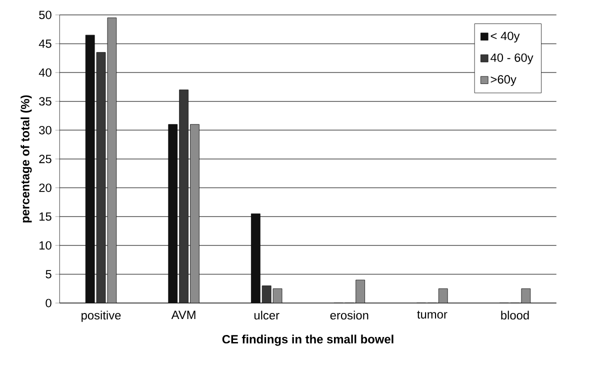 The width and height of the screenshot is (616, 373). Describe the element at coordinates (45, 15) in the screenshot. I see `y-tick-label: 50` at that location.